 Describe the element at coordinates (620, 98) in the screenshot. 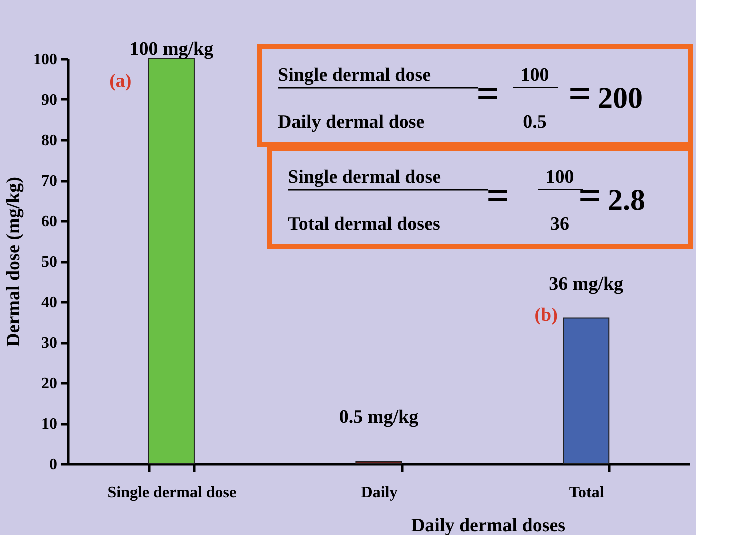

I see `annotation: 200` at that location.